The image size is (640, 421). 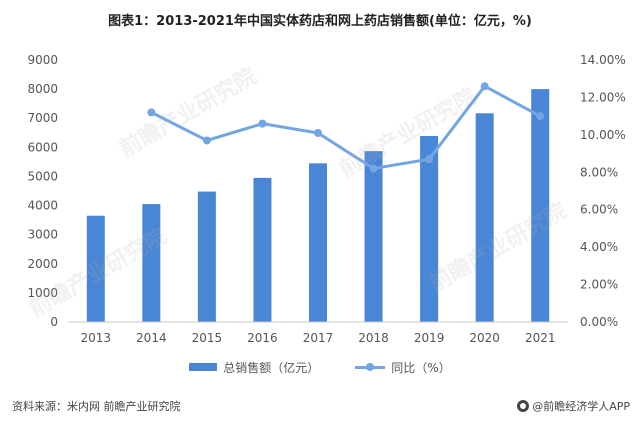 I want to click on y-right-tick-label: 4.00%, so click(x=599, y=247).